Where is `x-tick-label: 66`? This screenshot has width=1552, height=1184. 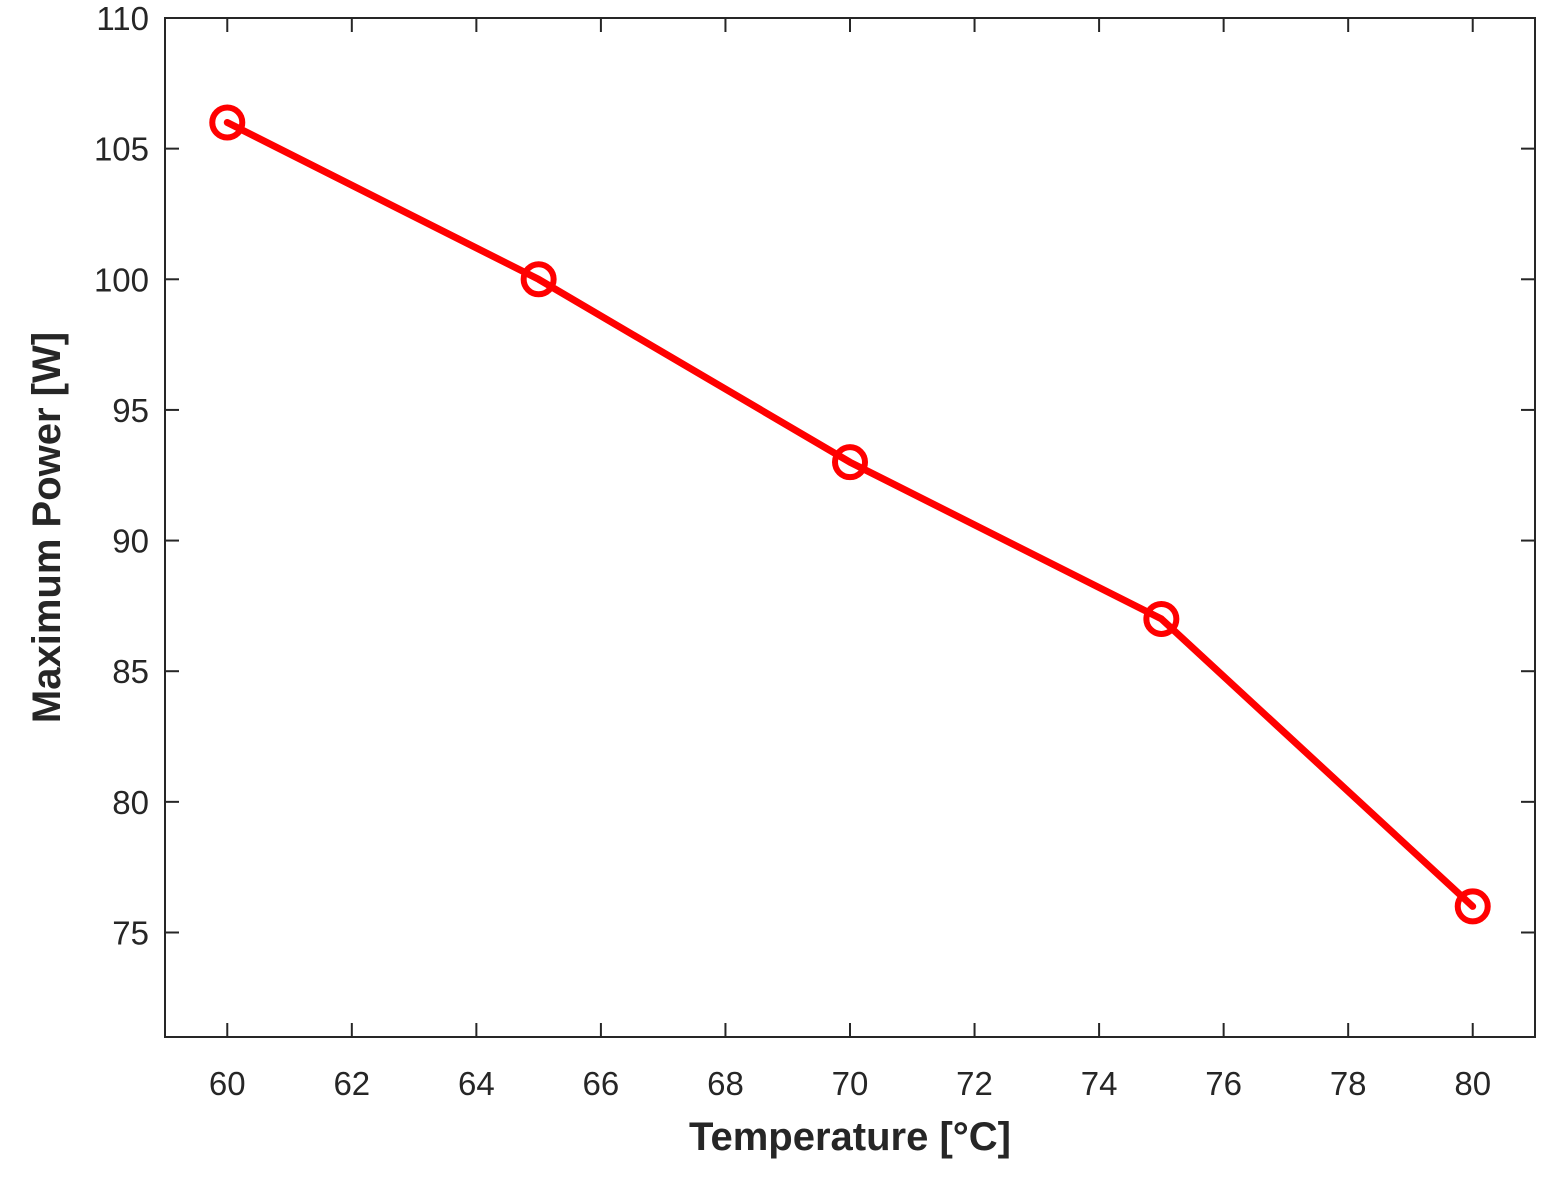
x-tick-label: 66 is located at coordinates (601, 1083).